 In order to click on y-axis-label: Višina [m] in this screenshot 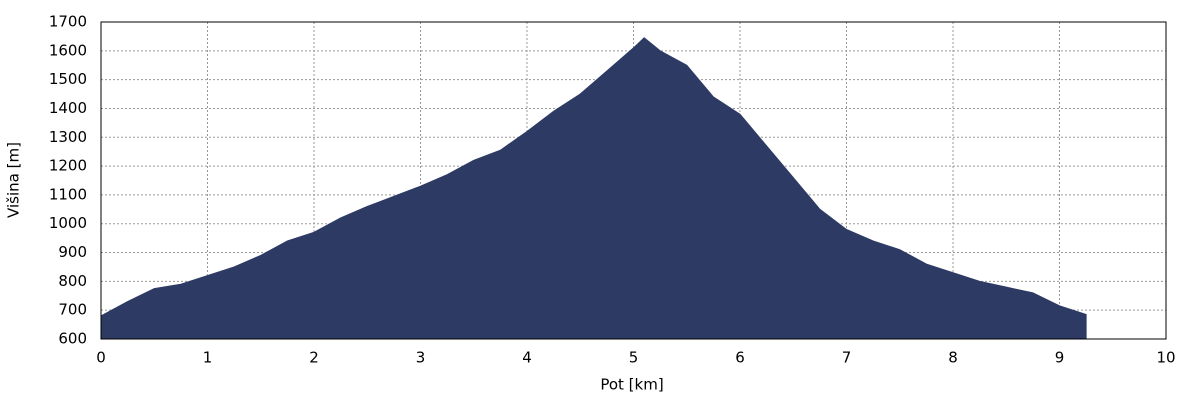, I will do `click(14, 180)`.